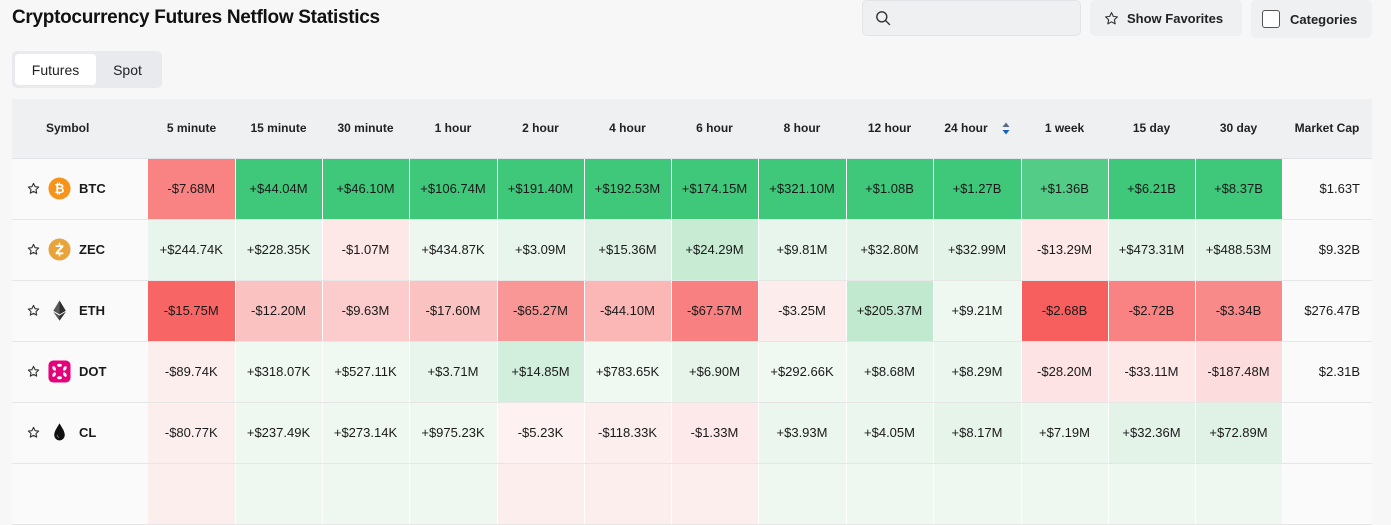  Describe the element at coordinates (88, 432) in the screenshot. I see `symbol-ticker: CL` at that location.